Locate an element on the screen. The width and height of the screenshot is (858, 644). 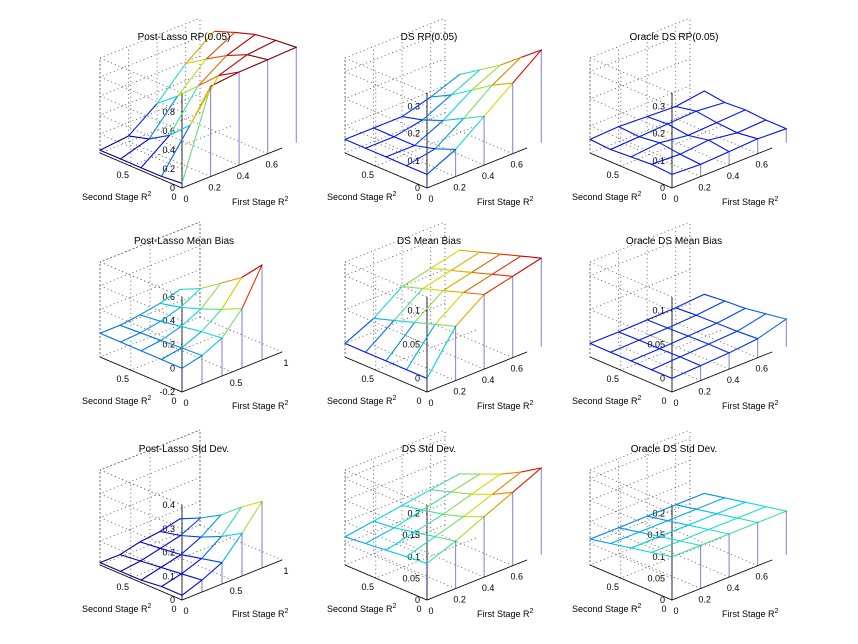
z-tick-label: 0.05 is located at coordinates (411, 578).